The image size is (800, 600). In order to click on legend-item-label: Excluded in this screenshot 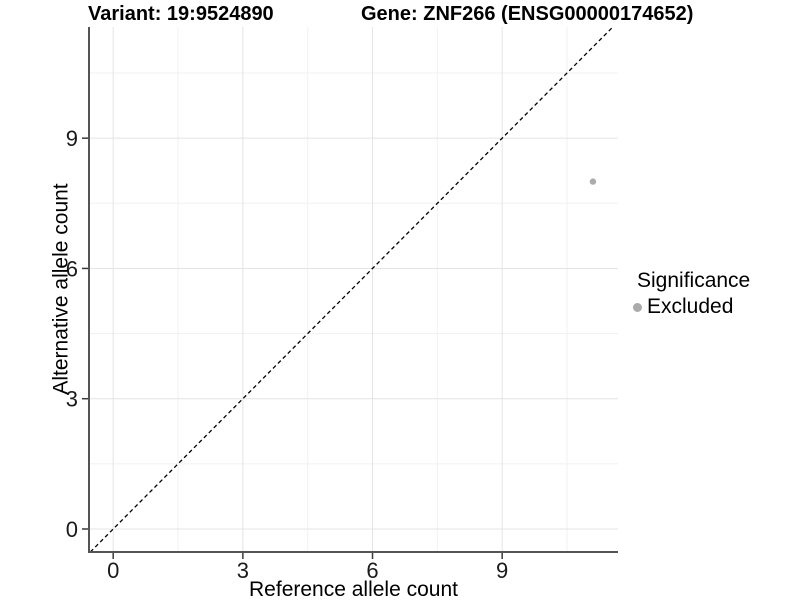, I will do `click(690, 306)`.